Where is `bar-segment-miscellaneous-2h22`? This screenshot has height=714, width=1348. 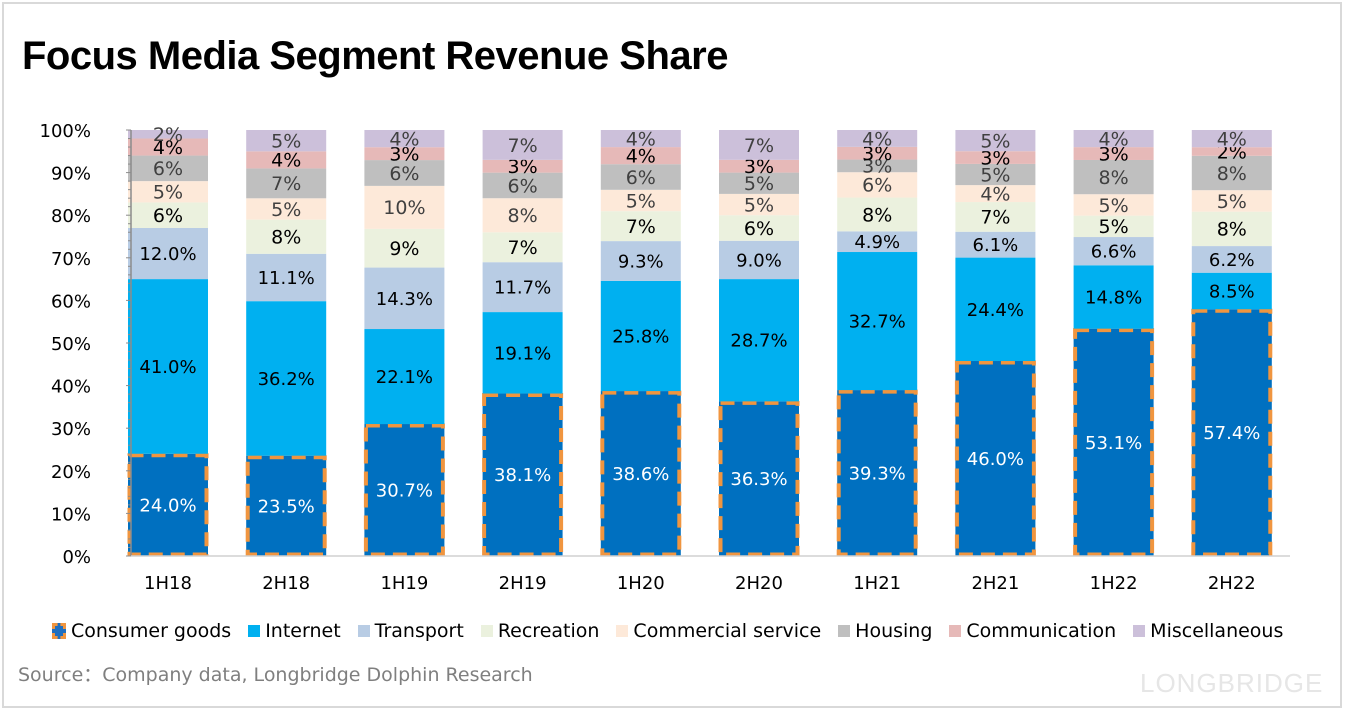
bar-segment-miscellaneous-2h22 is located at coordinates (1231, 139).